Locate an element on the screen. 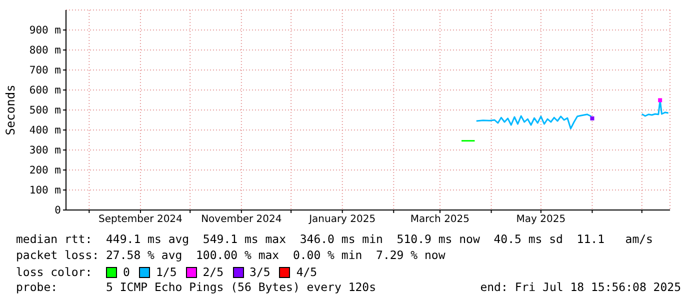  text: median rtt: 449.1 ms avg 549.1 ms max 346.0 ms min 510.9 ms now 40.5 ms sd 11.1 am/s is located at coordinates (335, 240).